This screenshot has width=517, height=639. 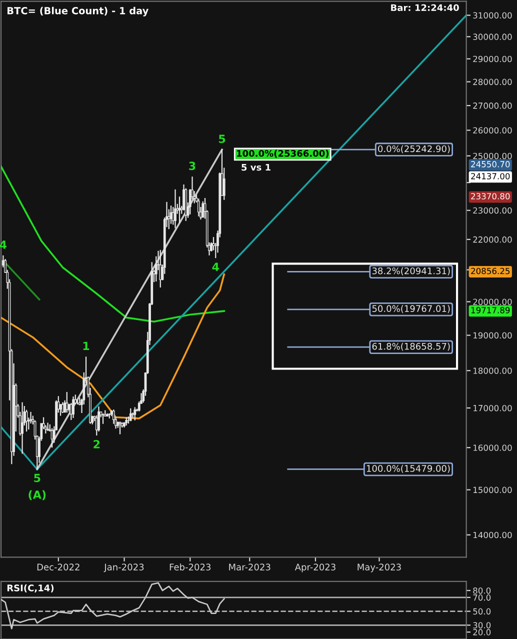 What do you see at coordinates (37, 495) in the screenshot?
I see `annotation: (A)` at bounding box center [37, 495].